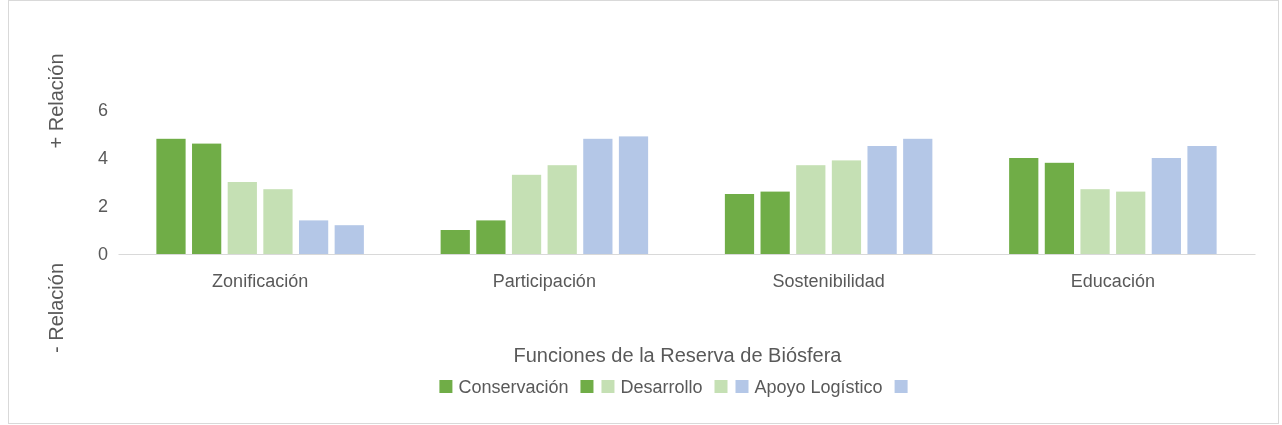  What do you see at coordinates (544, 280) in the screenshot?
I see `x-tick-label: Participación` at bounding box center [544, 280].